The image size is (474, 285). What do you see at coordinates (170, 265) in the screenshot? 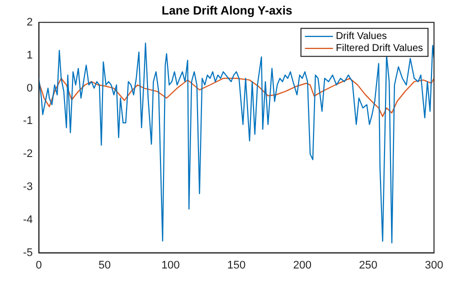
I see `x-tick-label: 100` at bounding box center [170, 265].